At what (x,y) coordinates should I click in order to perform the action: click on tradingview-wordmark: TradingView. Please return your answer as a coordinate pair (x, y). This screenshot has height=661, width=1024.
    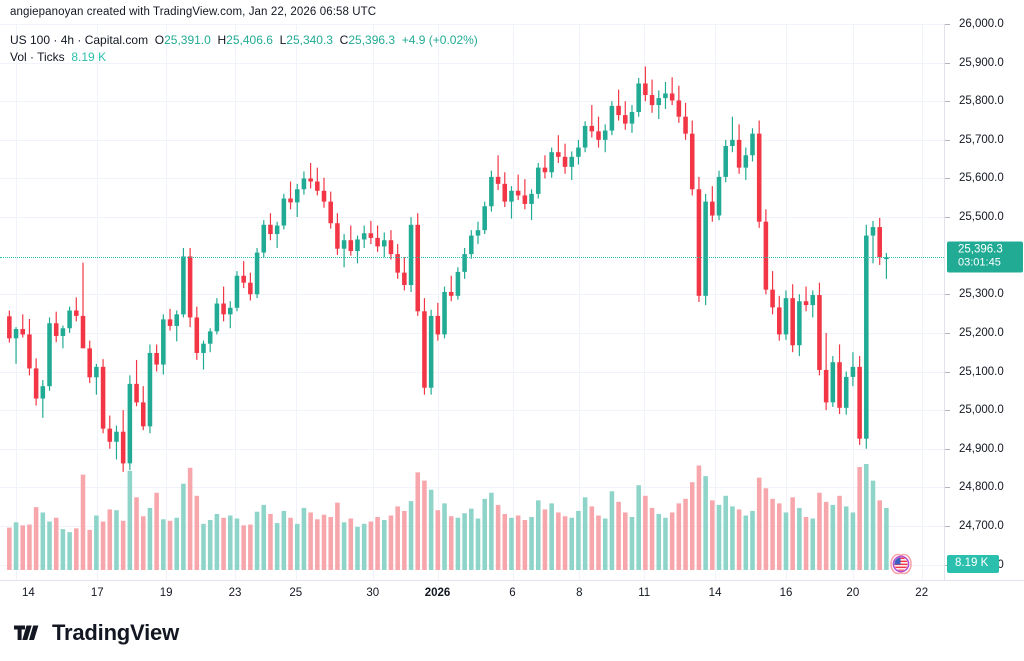
    Looking at the image, I should click on (115, 632).